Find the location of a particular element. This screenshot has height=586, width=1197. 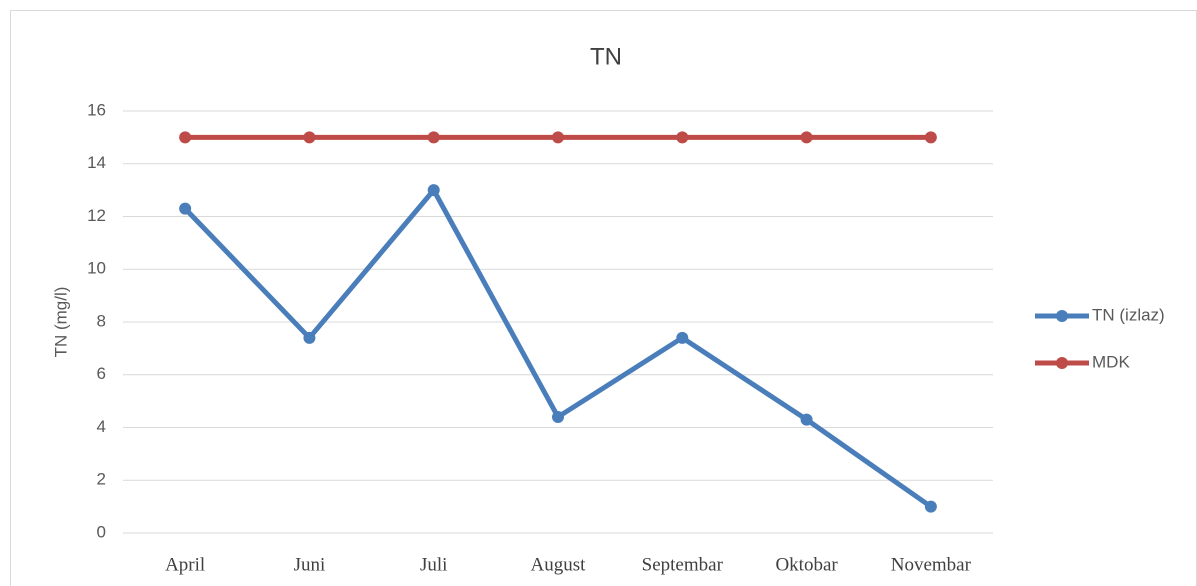

y-tick-label: 2 is located at coordinates (101, 479).